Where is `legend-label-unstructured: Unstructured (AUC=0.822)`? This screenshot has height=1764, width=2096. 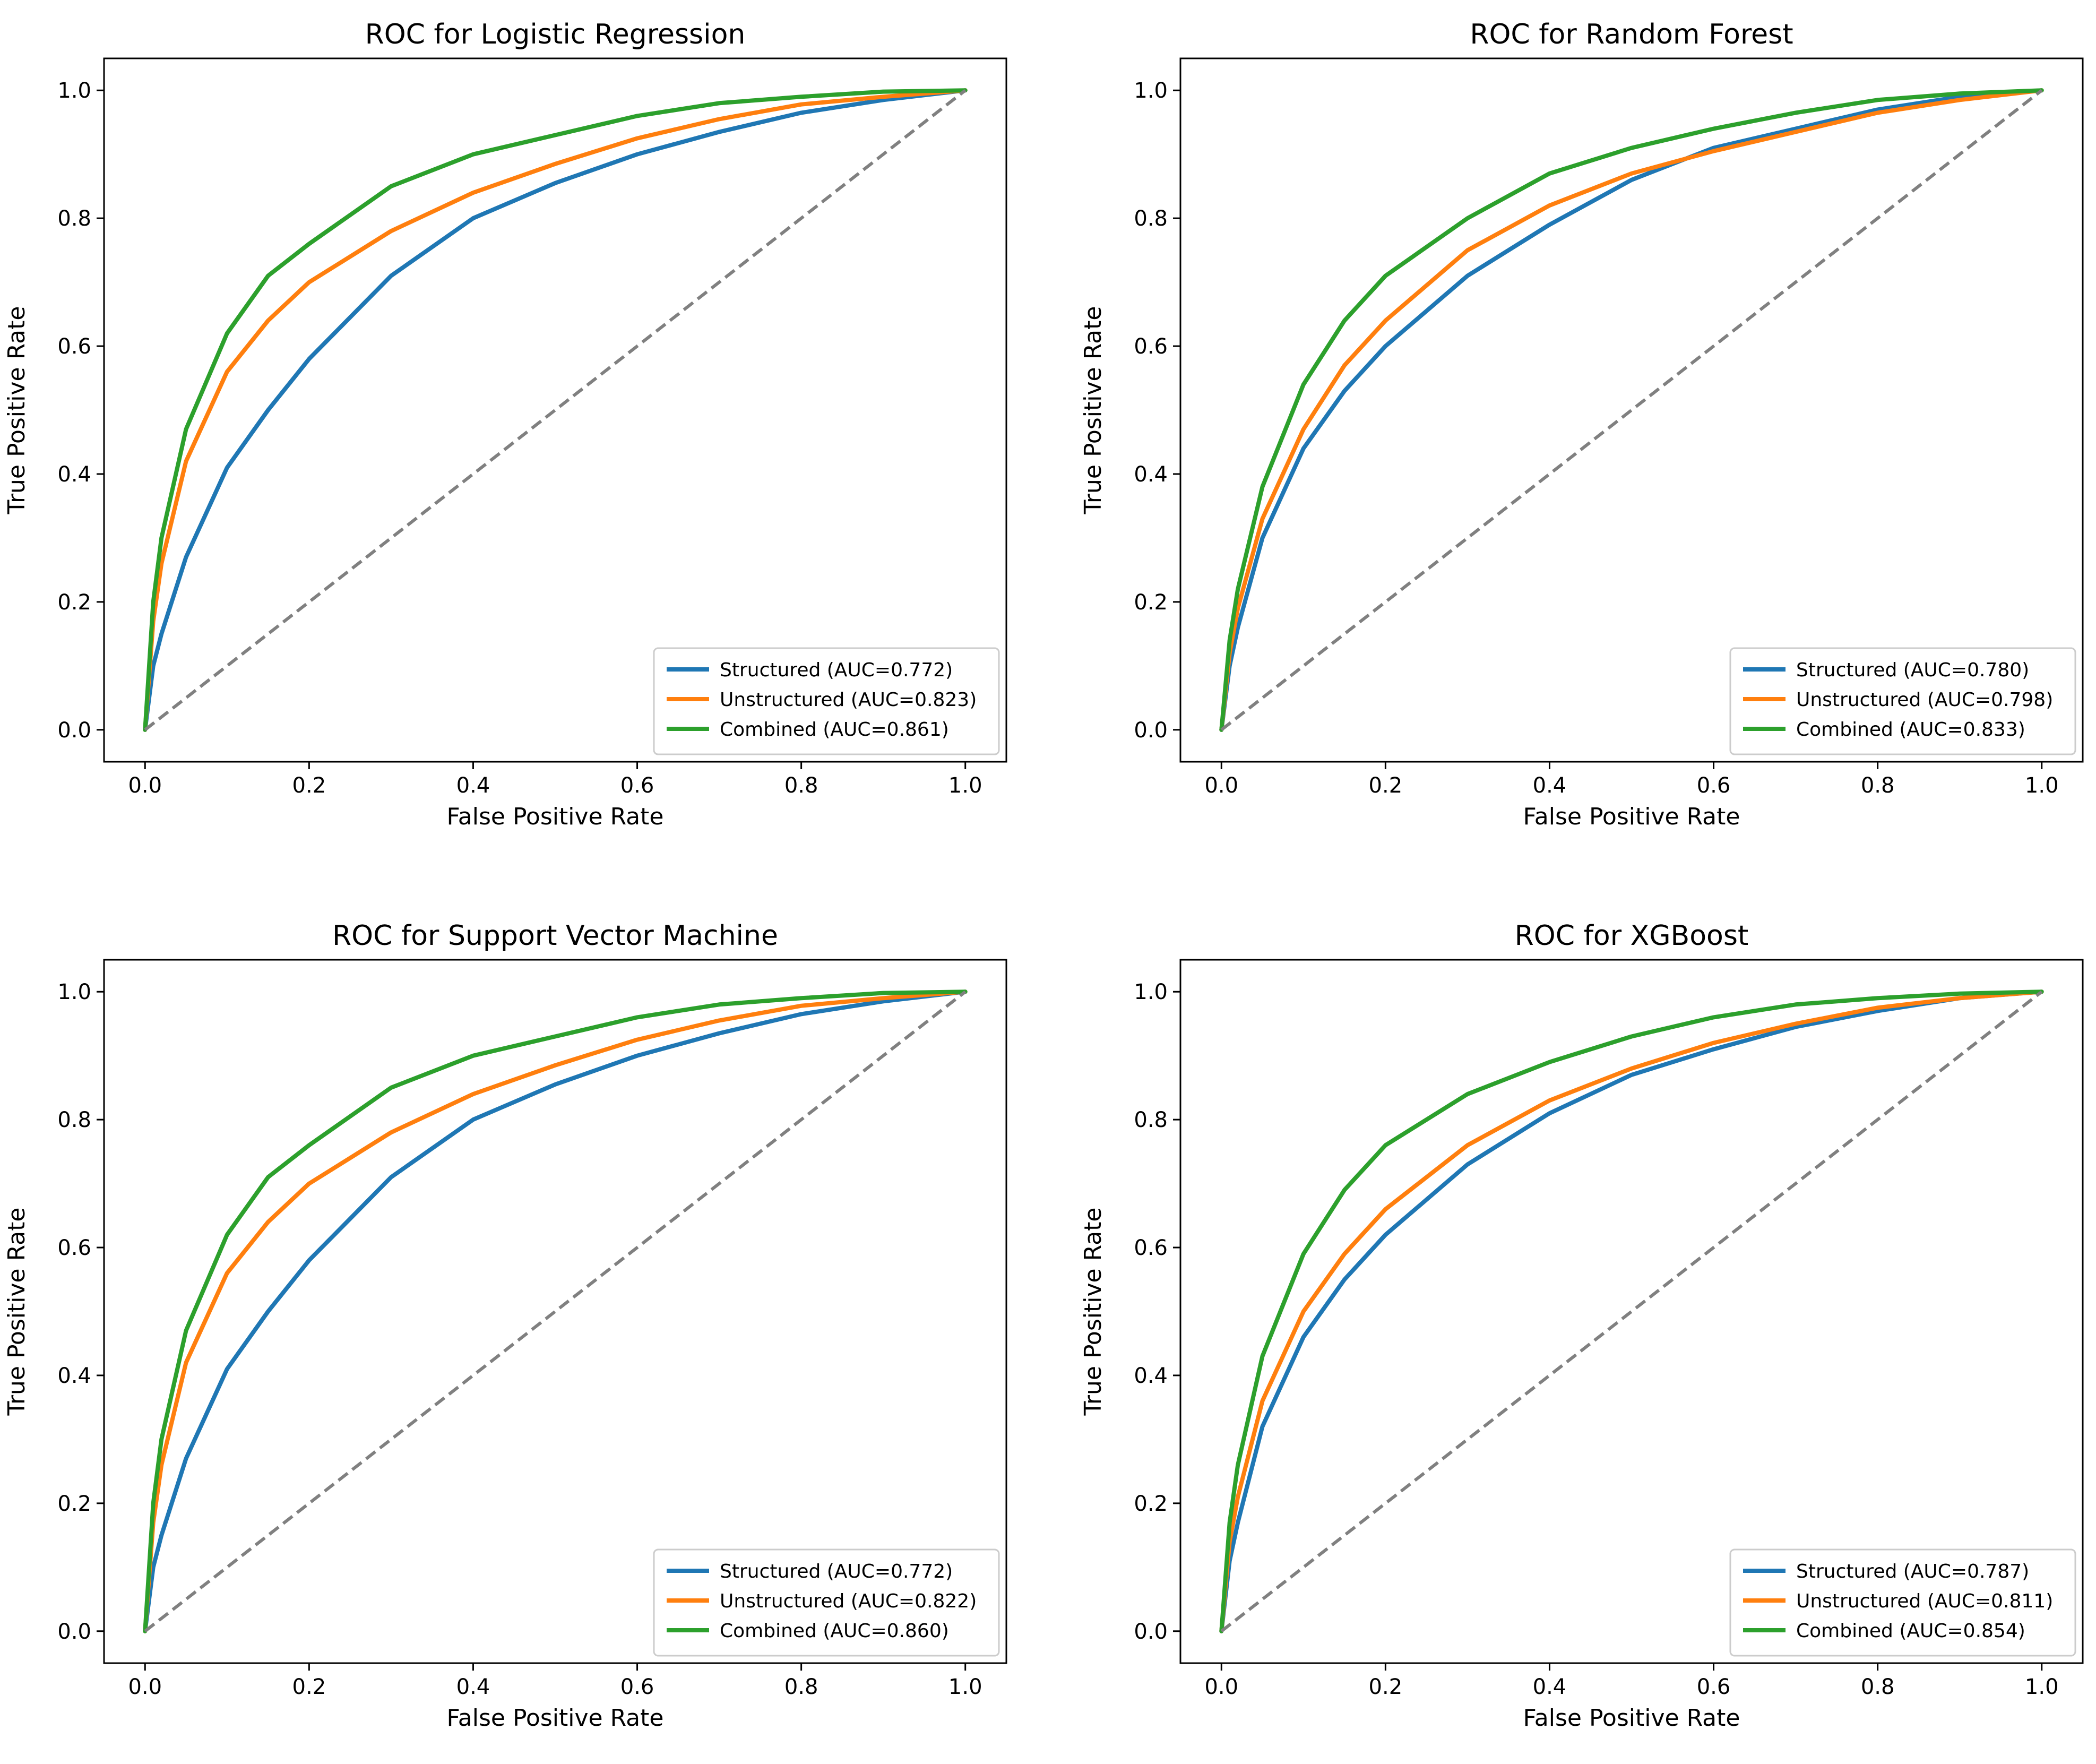 legend-label-unstructured: Unstructured (AUC=0.822) is located at coordinates (849, 1601).